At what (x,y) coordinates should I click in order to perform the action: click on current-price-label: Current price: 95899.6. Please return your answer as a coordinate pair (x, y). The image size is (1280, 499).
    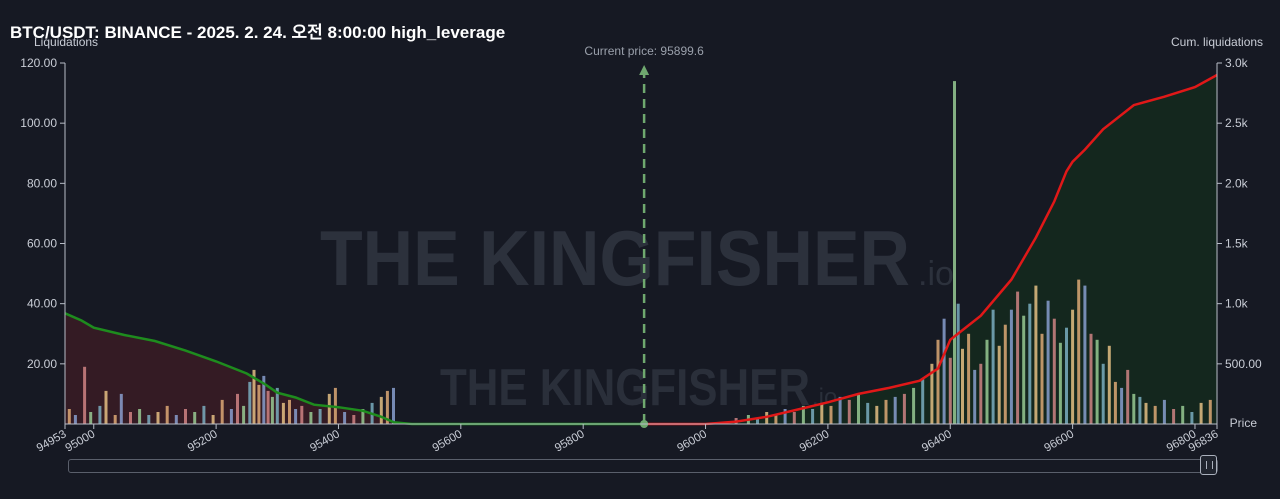
    Looking at the image, I should click on (644, 51).